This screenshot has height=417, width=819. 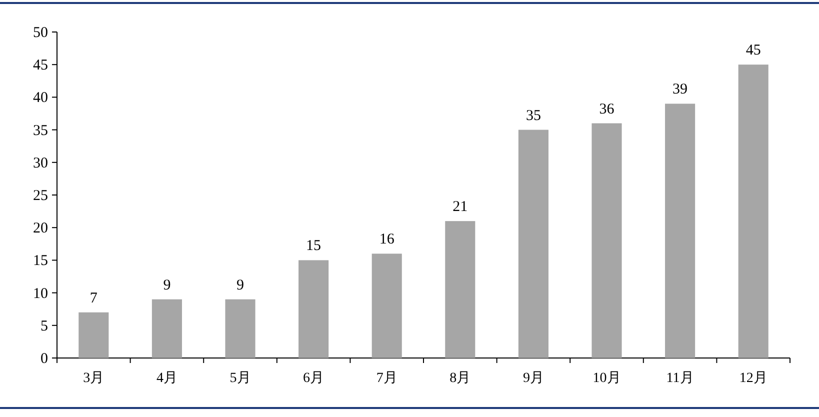 What do you see at coordinates (40, 66) in the screenshot?
I see `y-tick-label: 45` at bounding box center [40, 66].